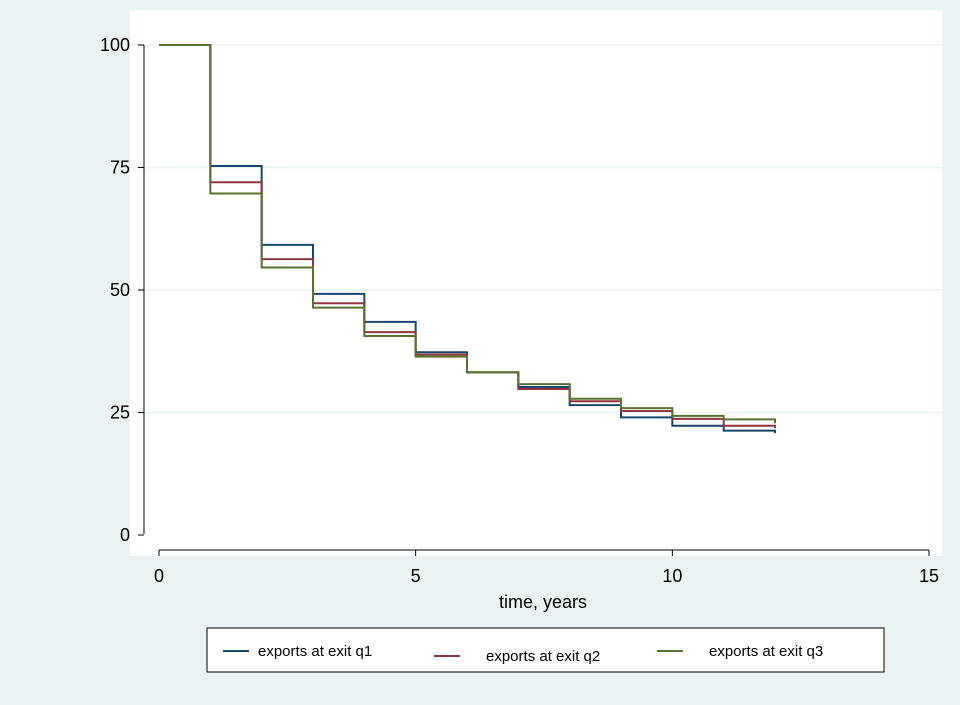  I want to click on y-tick-label: 50, so click(120, 290).